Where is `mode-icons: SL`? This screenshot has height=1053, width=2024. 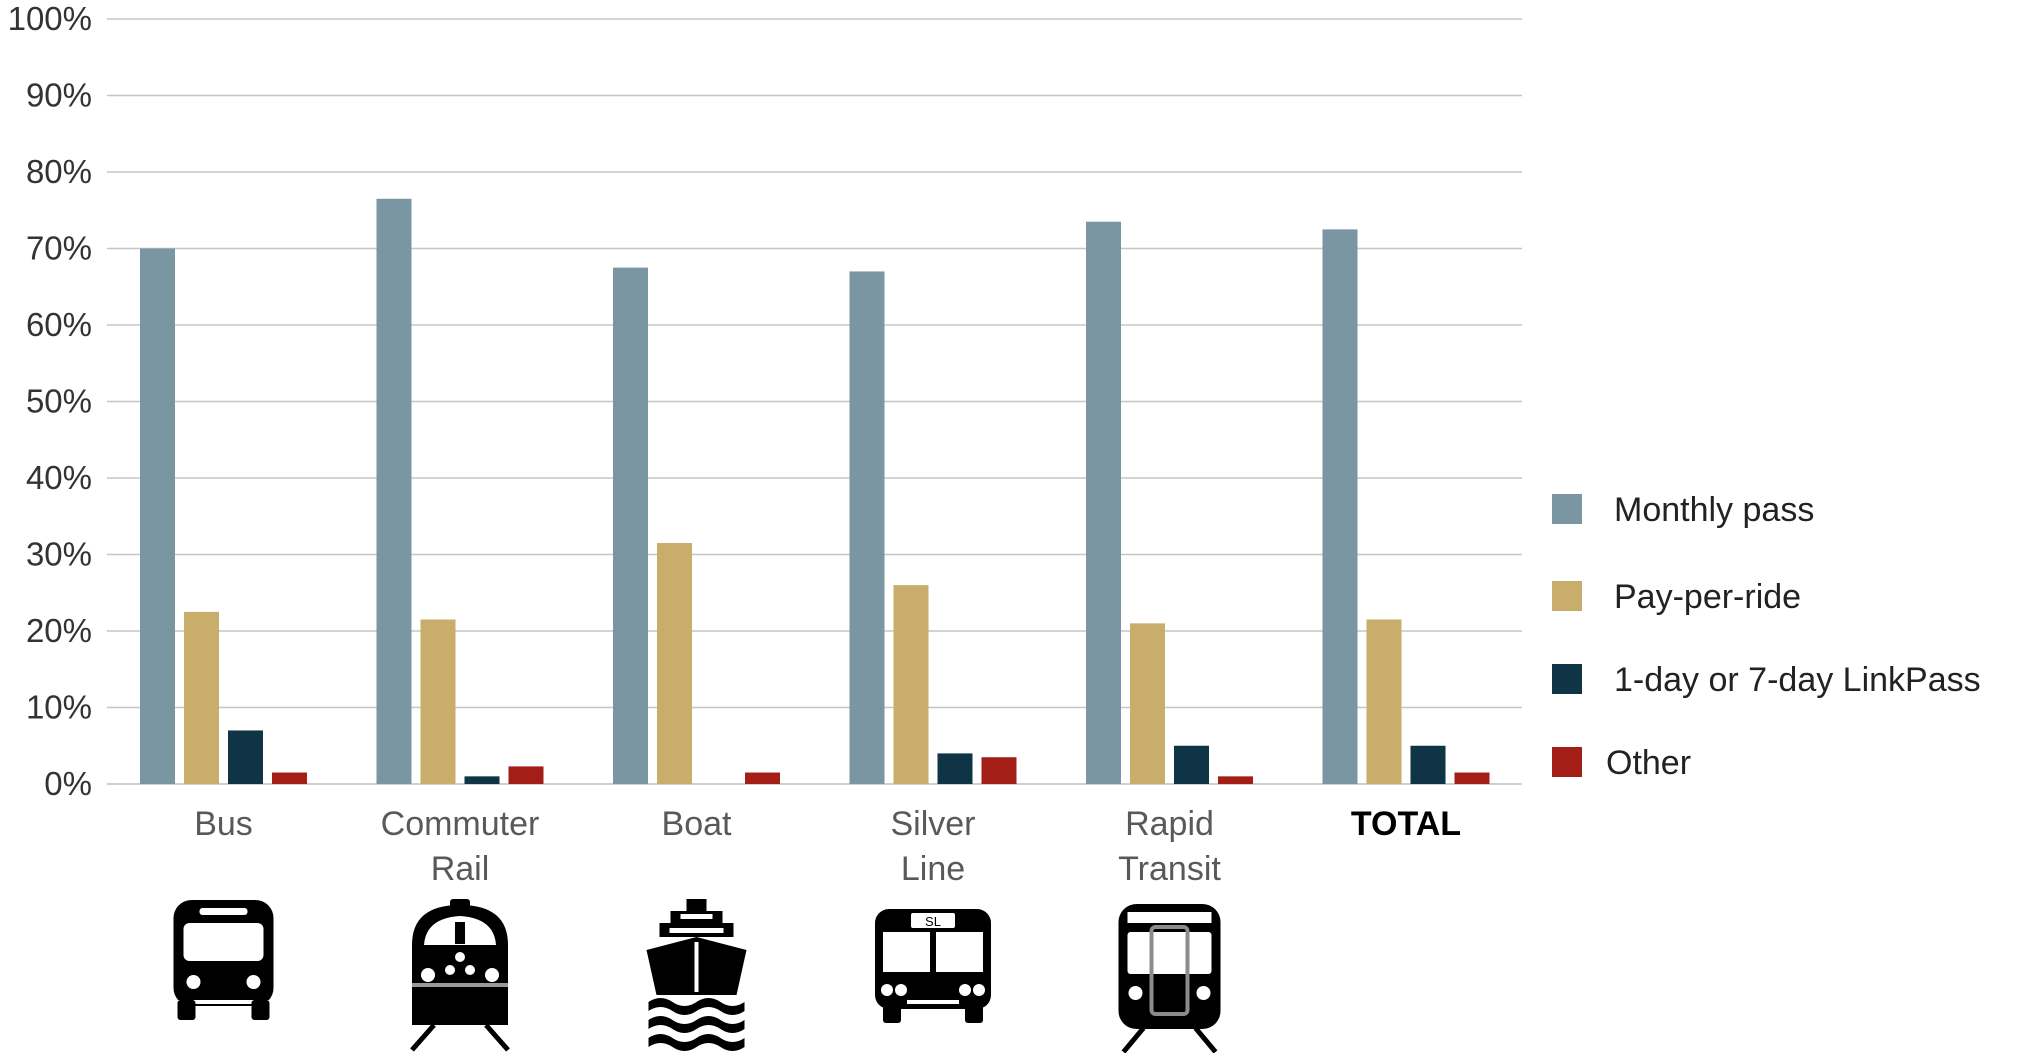 mode-icons: SL is located at coordinates (697, 976).